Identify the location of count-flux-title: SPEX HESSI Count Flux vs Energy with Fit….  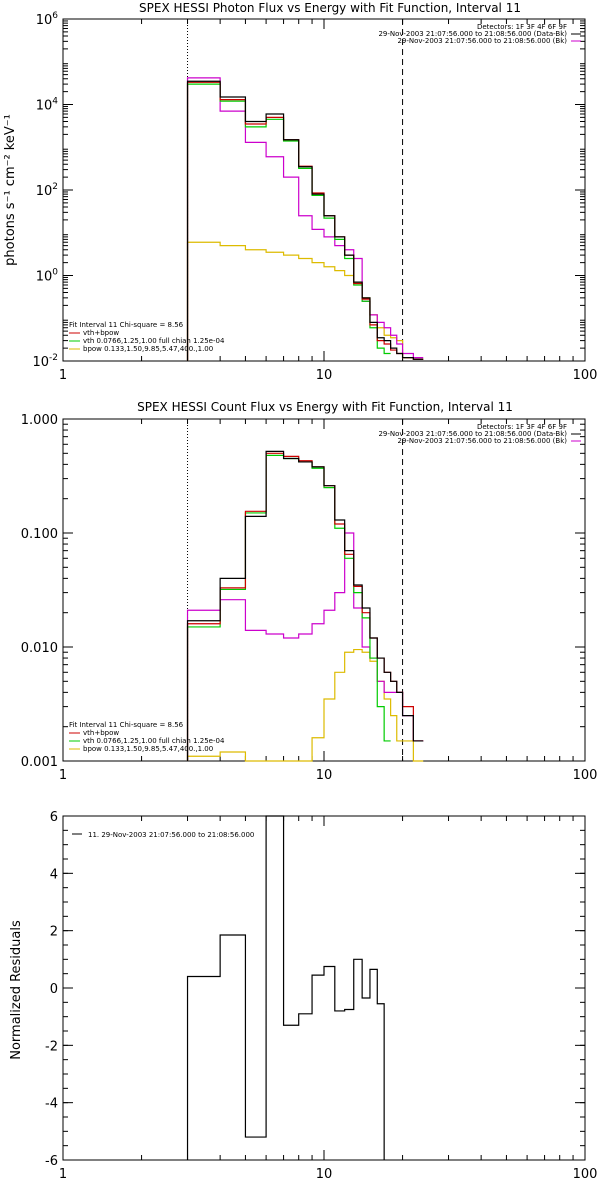
(325, 407).